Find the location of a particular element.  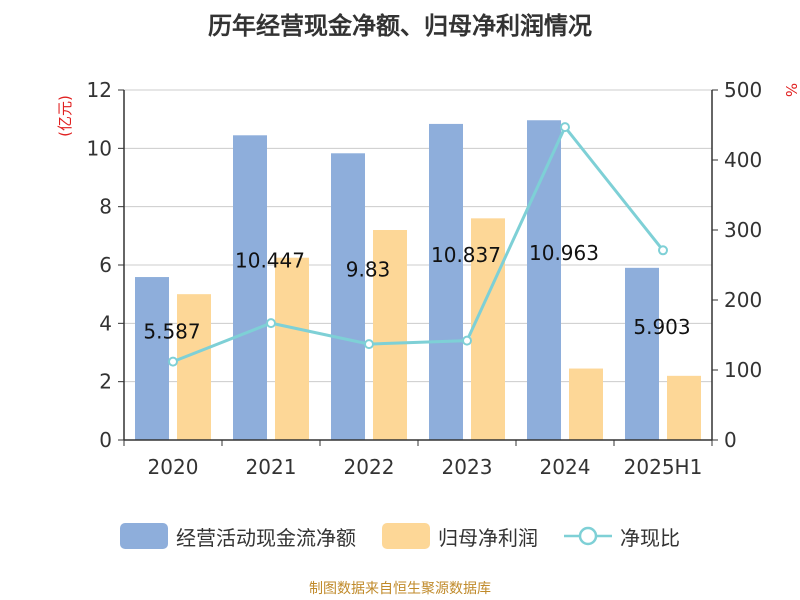

data-label-cashflow: 5.587 is located at coordinates (171, 332).